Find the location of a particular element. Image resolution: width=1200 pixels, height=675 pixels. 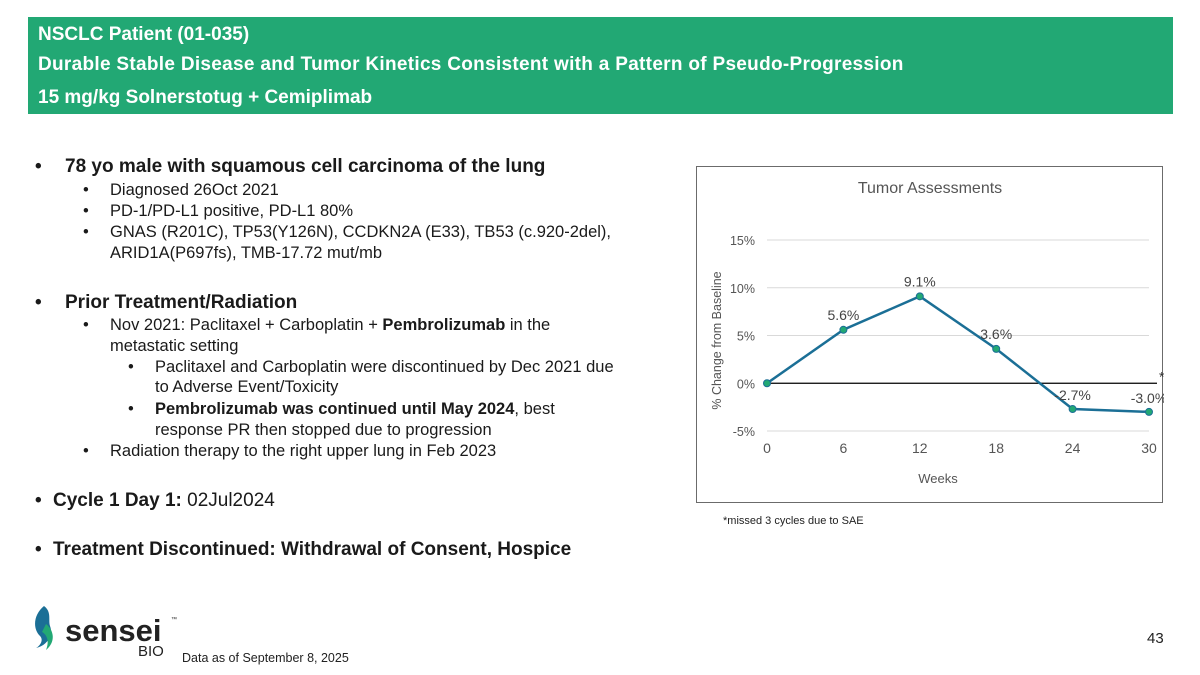

data-label: 3.6% is located at coordinates (996, 334).